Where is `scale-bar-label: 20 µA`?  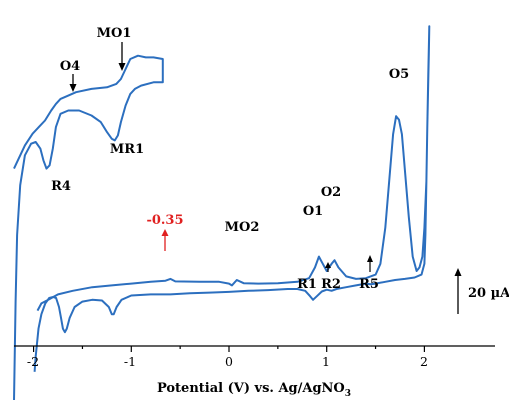 scale-bar-label: 20 µA is located at coordinates (488, 293).